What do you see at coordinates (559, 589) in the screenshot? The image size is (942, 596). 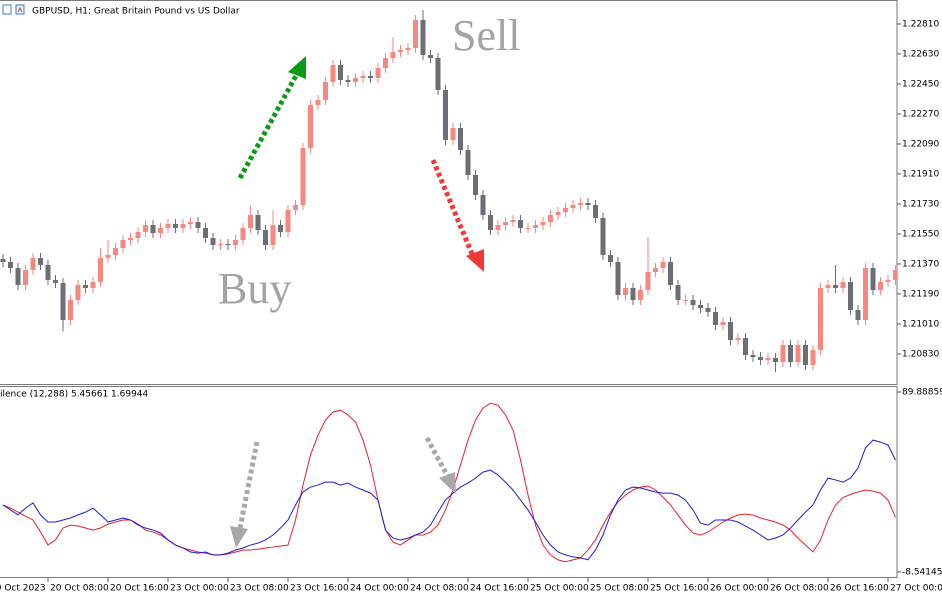 I see `x-tick-label: 25 Oct 00:00` at bounding box center [559, 589].